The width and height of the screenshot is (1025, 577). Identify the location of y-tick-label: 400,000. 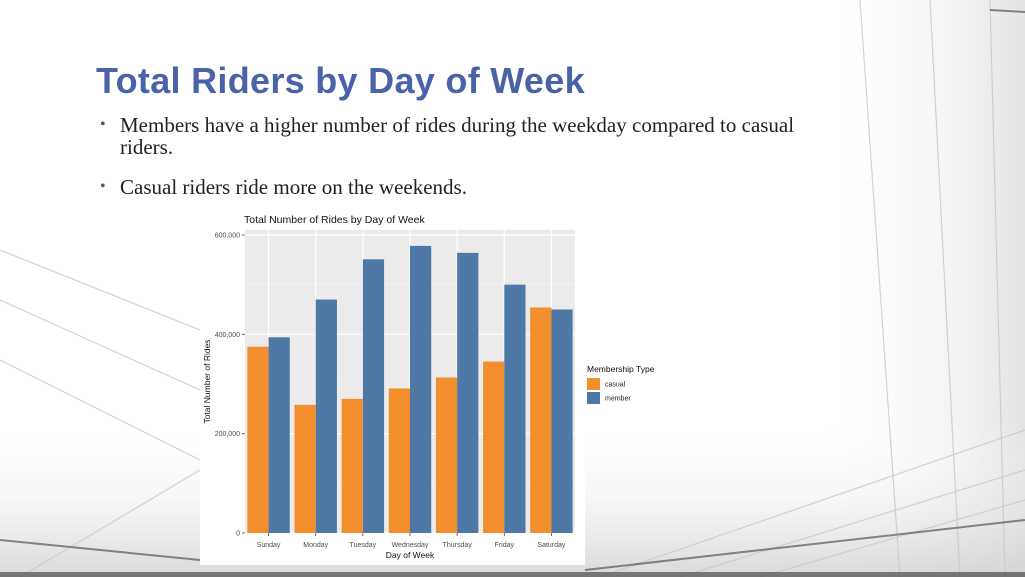
(227, 335).